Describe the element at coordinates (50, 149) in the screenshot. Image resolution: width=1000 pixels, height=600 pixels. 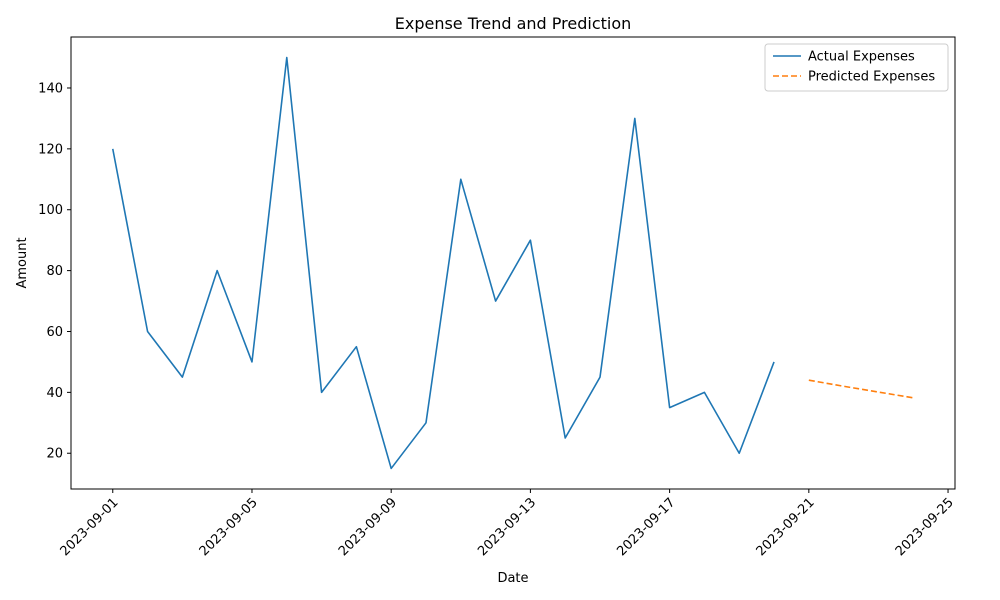
I see `y-tick-label: 120` at that location.